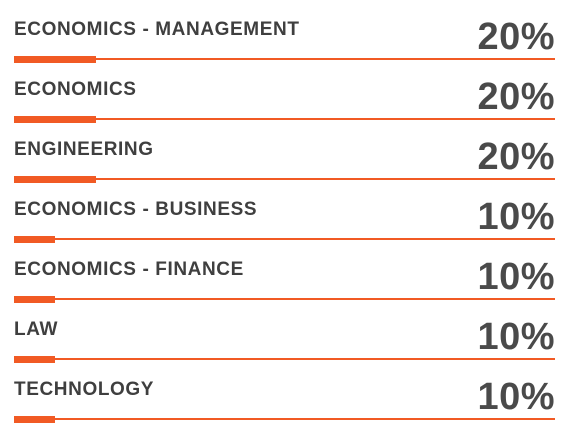  I want to click on category-label: ECONOMICS, so click(75, 89).